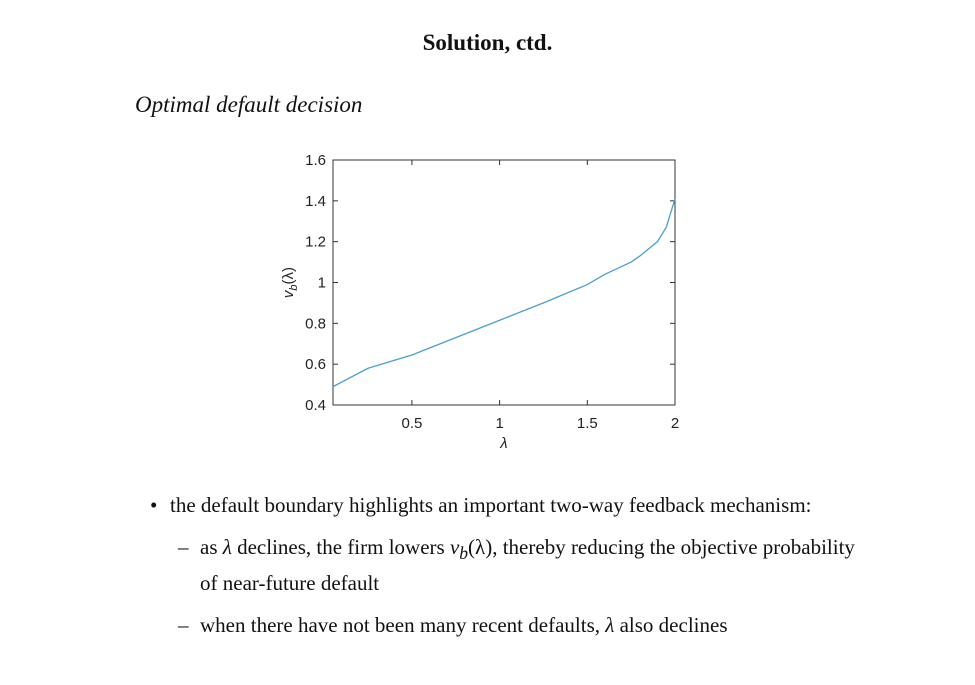  What do you see at coordinates (503, 443) in the screenshot?
I see `x-axis-label: λ` at bounding box center [503, 443].